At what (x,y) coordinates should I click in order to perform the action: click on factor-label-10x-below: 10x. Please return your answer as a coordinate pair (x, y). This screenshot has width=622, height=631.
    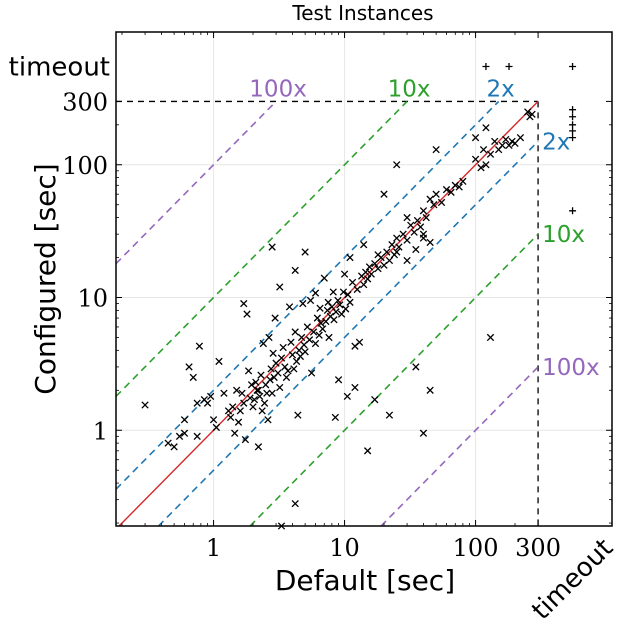
    Looking at the image, I should click on (563, 235).